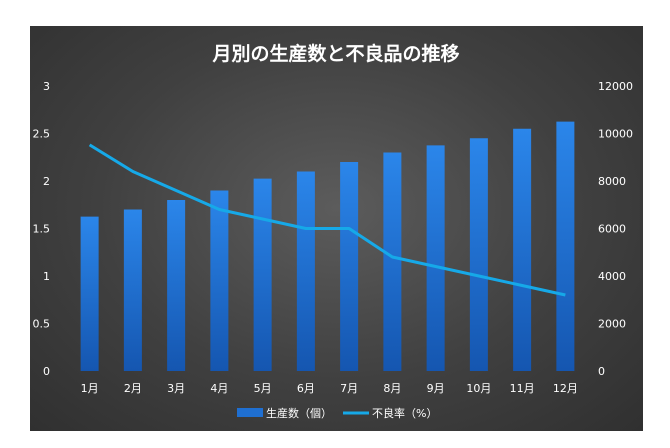 Image resolution: width=670 pixels, height=448 pixels. What do you see at coordinates (46, 86) in the screenshot?
I see `left-tick-label: 3` at bounding box center [46, 86].